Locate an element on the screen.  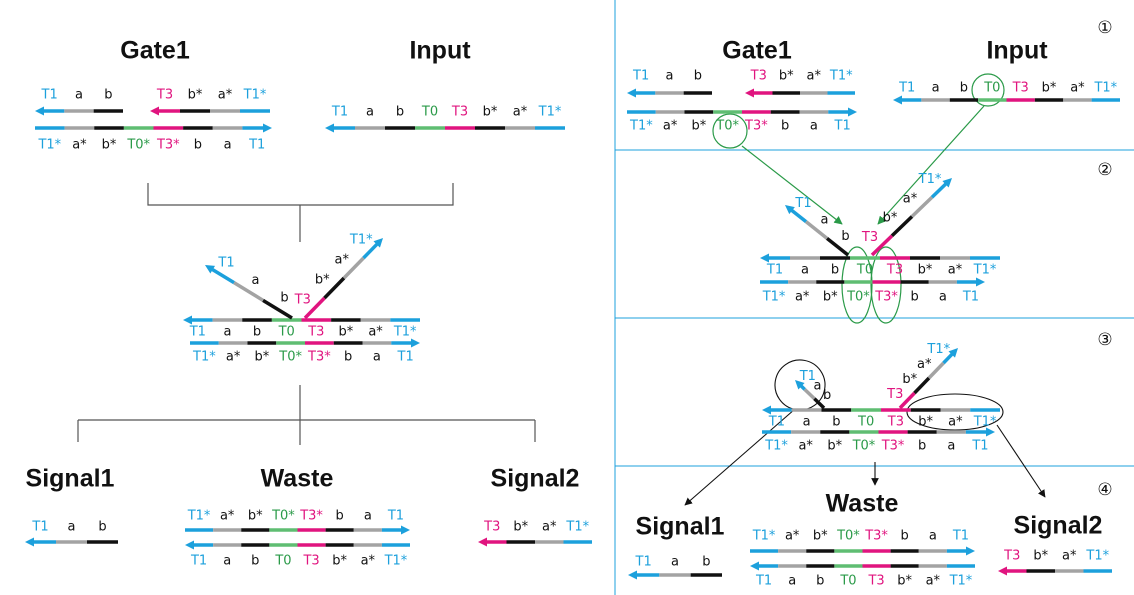
section-title: Waste is located at coordinates (862, 504).